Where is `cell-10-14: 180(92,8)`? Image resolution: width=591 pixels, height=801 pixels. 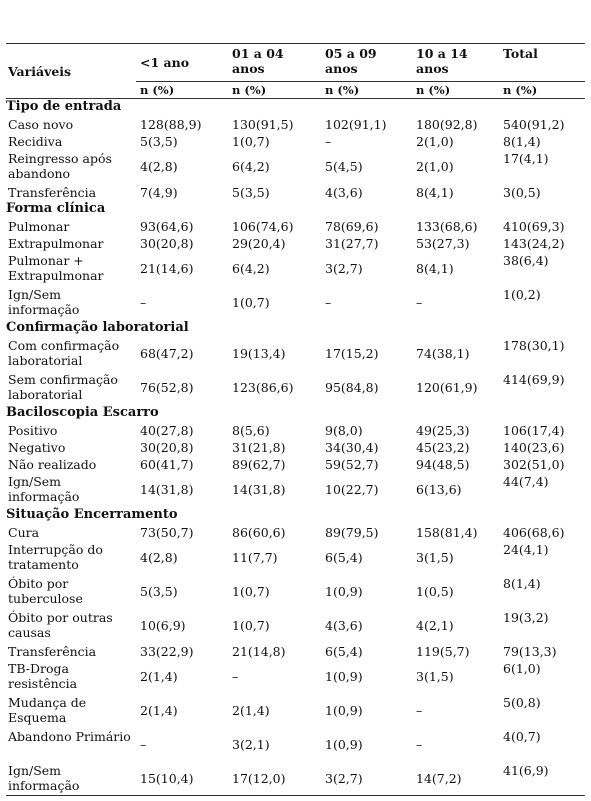 cell-10-14: 180(92,8) is located at coordinates (447, 124).